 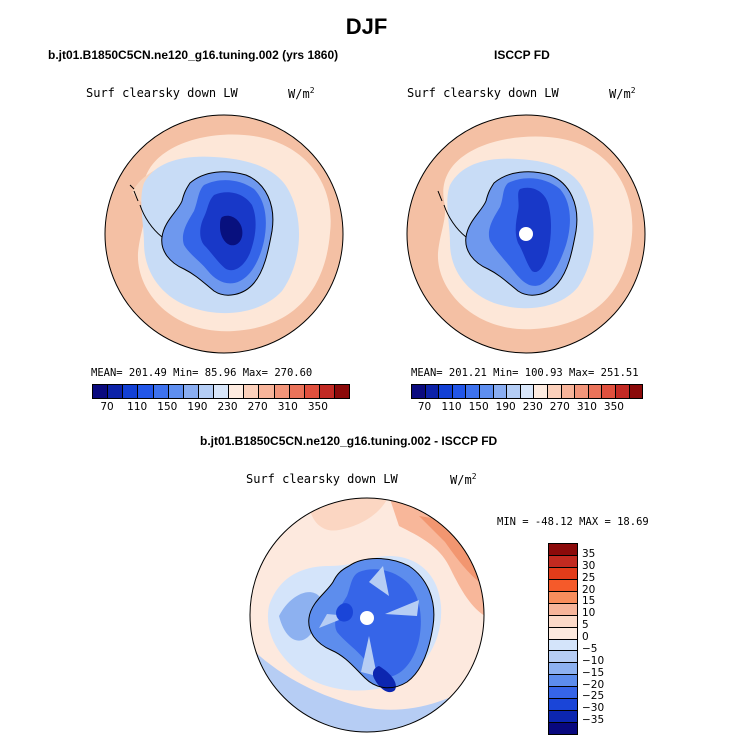 What do you see at coordinates (585, 637) in the screenshot?
I see `colorbar-tick-label: 0` at bounding box center [585, 637].